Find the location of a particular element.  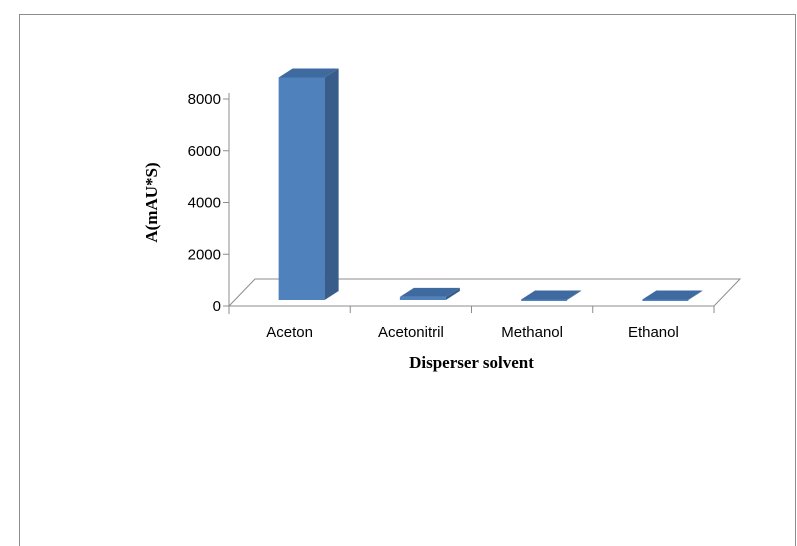

x-tick-label: Aceton is located at coordinates (289, 332).